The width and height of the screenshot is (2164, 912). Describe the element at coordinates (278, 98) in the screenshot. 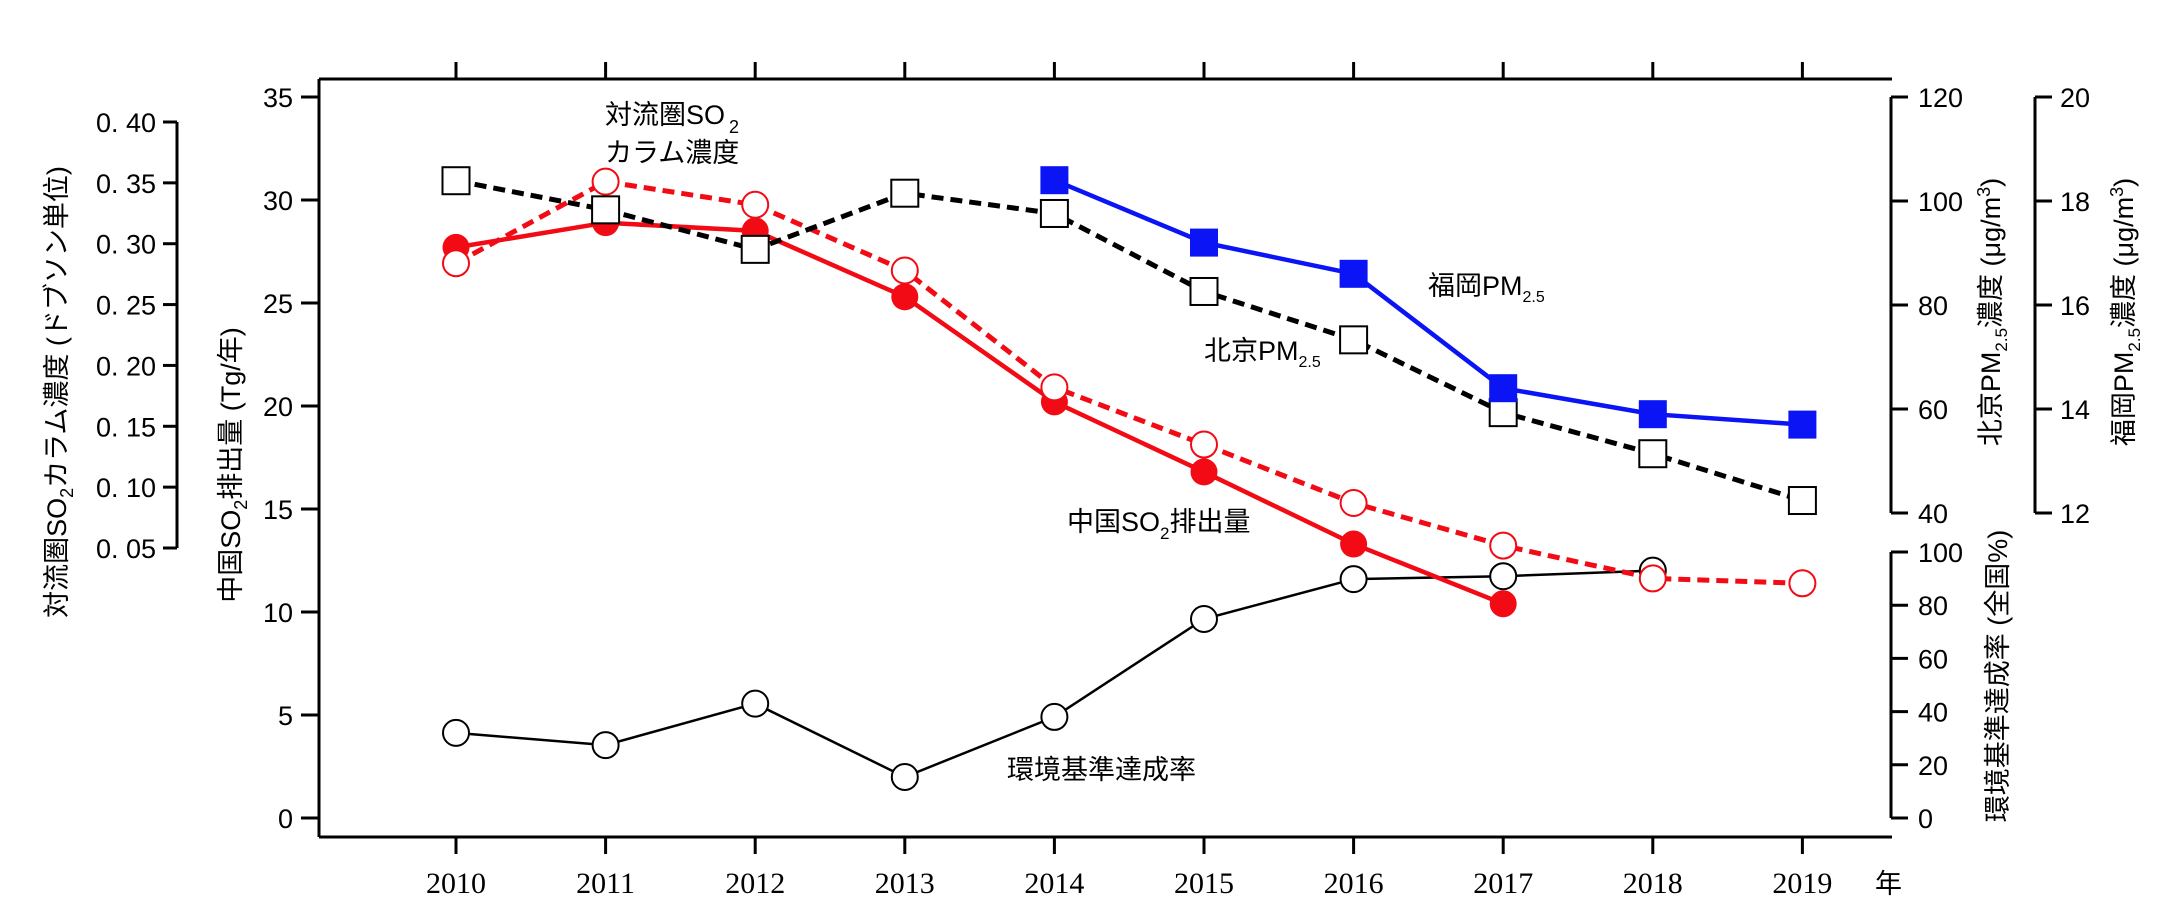

I see `emission-tick-label: 35` at that location.